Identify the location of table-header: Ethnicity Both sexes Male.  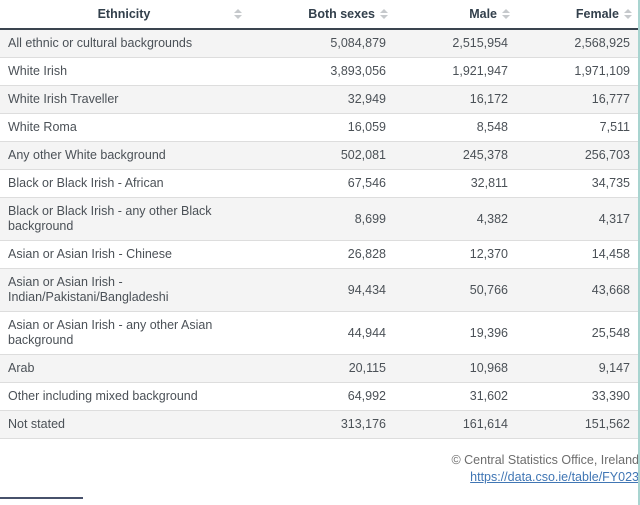
(319, 15).